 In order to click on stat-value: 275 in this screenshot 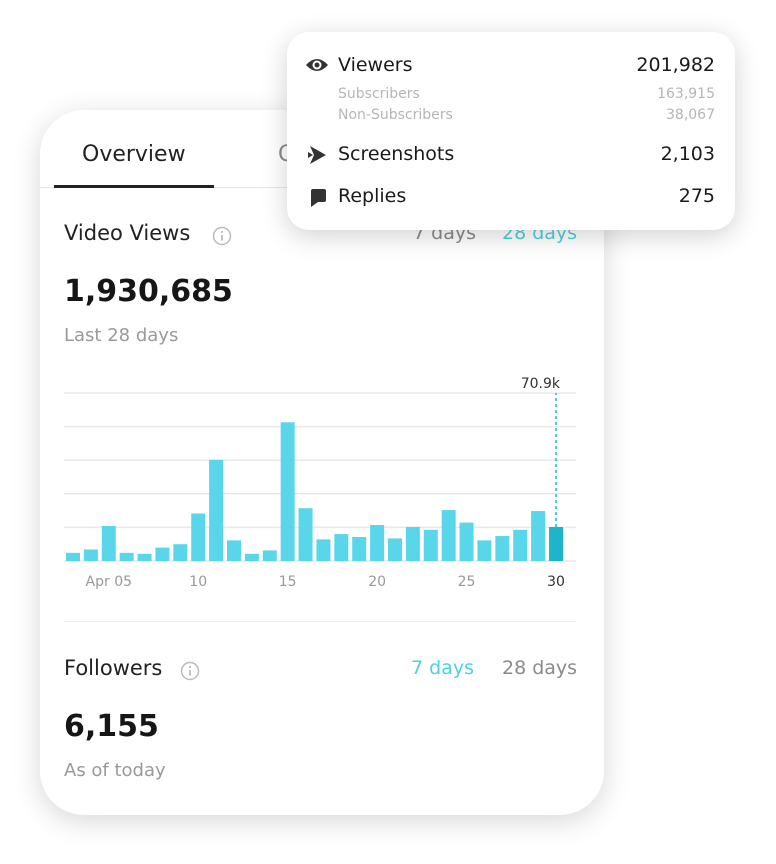, I will do `click(696, 196)`.